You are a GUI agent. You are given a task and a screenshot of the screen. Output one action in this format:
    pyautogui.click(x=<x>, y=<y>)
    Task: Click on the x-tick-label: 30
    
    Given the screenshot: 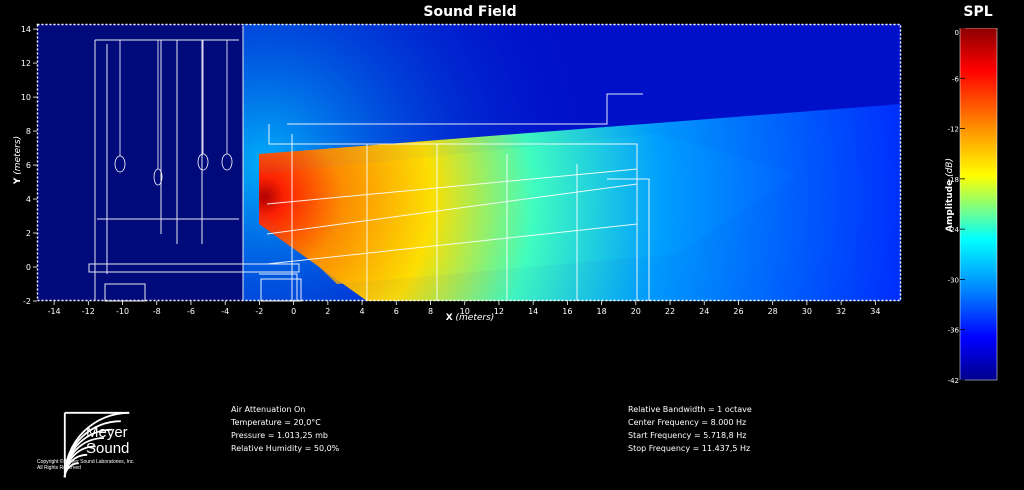 What is the action you would take?
    pyautogui.click(x=807, y=311)
    